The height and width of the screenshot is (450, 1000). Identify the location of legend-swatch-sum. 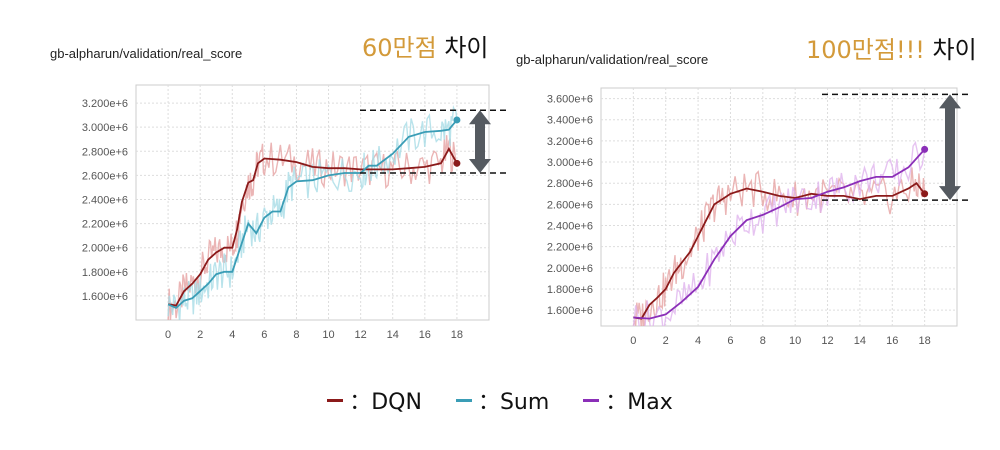
(463, 400).